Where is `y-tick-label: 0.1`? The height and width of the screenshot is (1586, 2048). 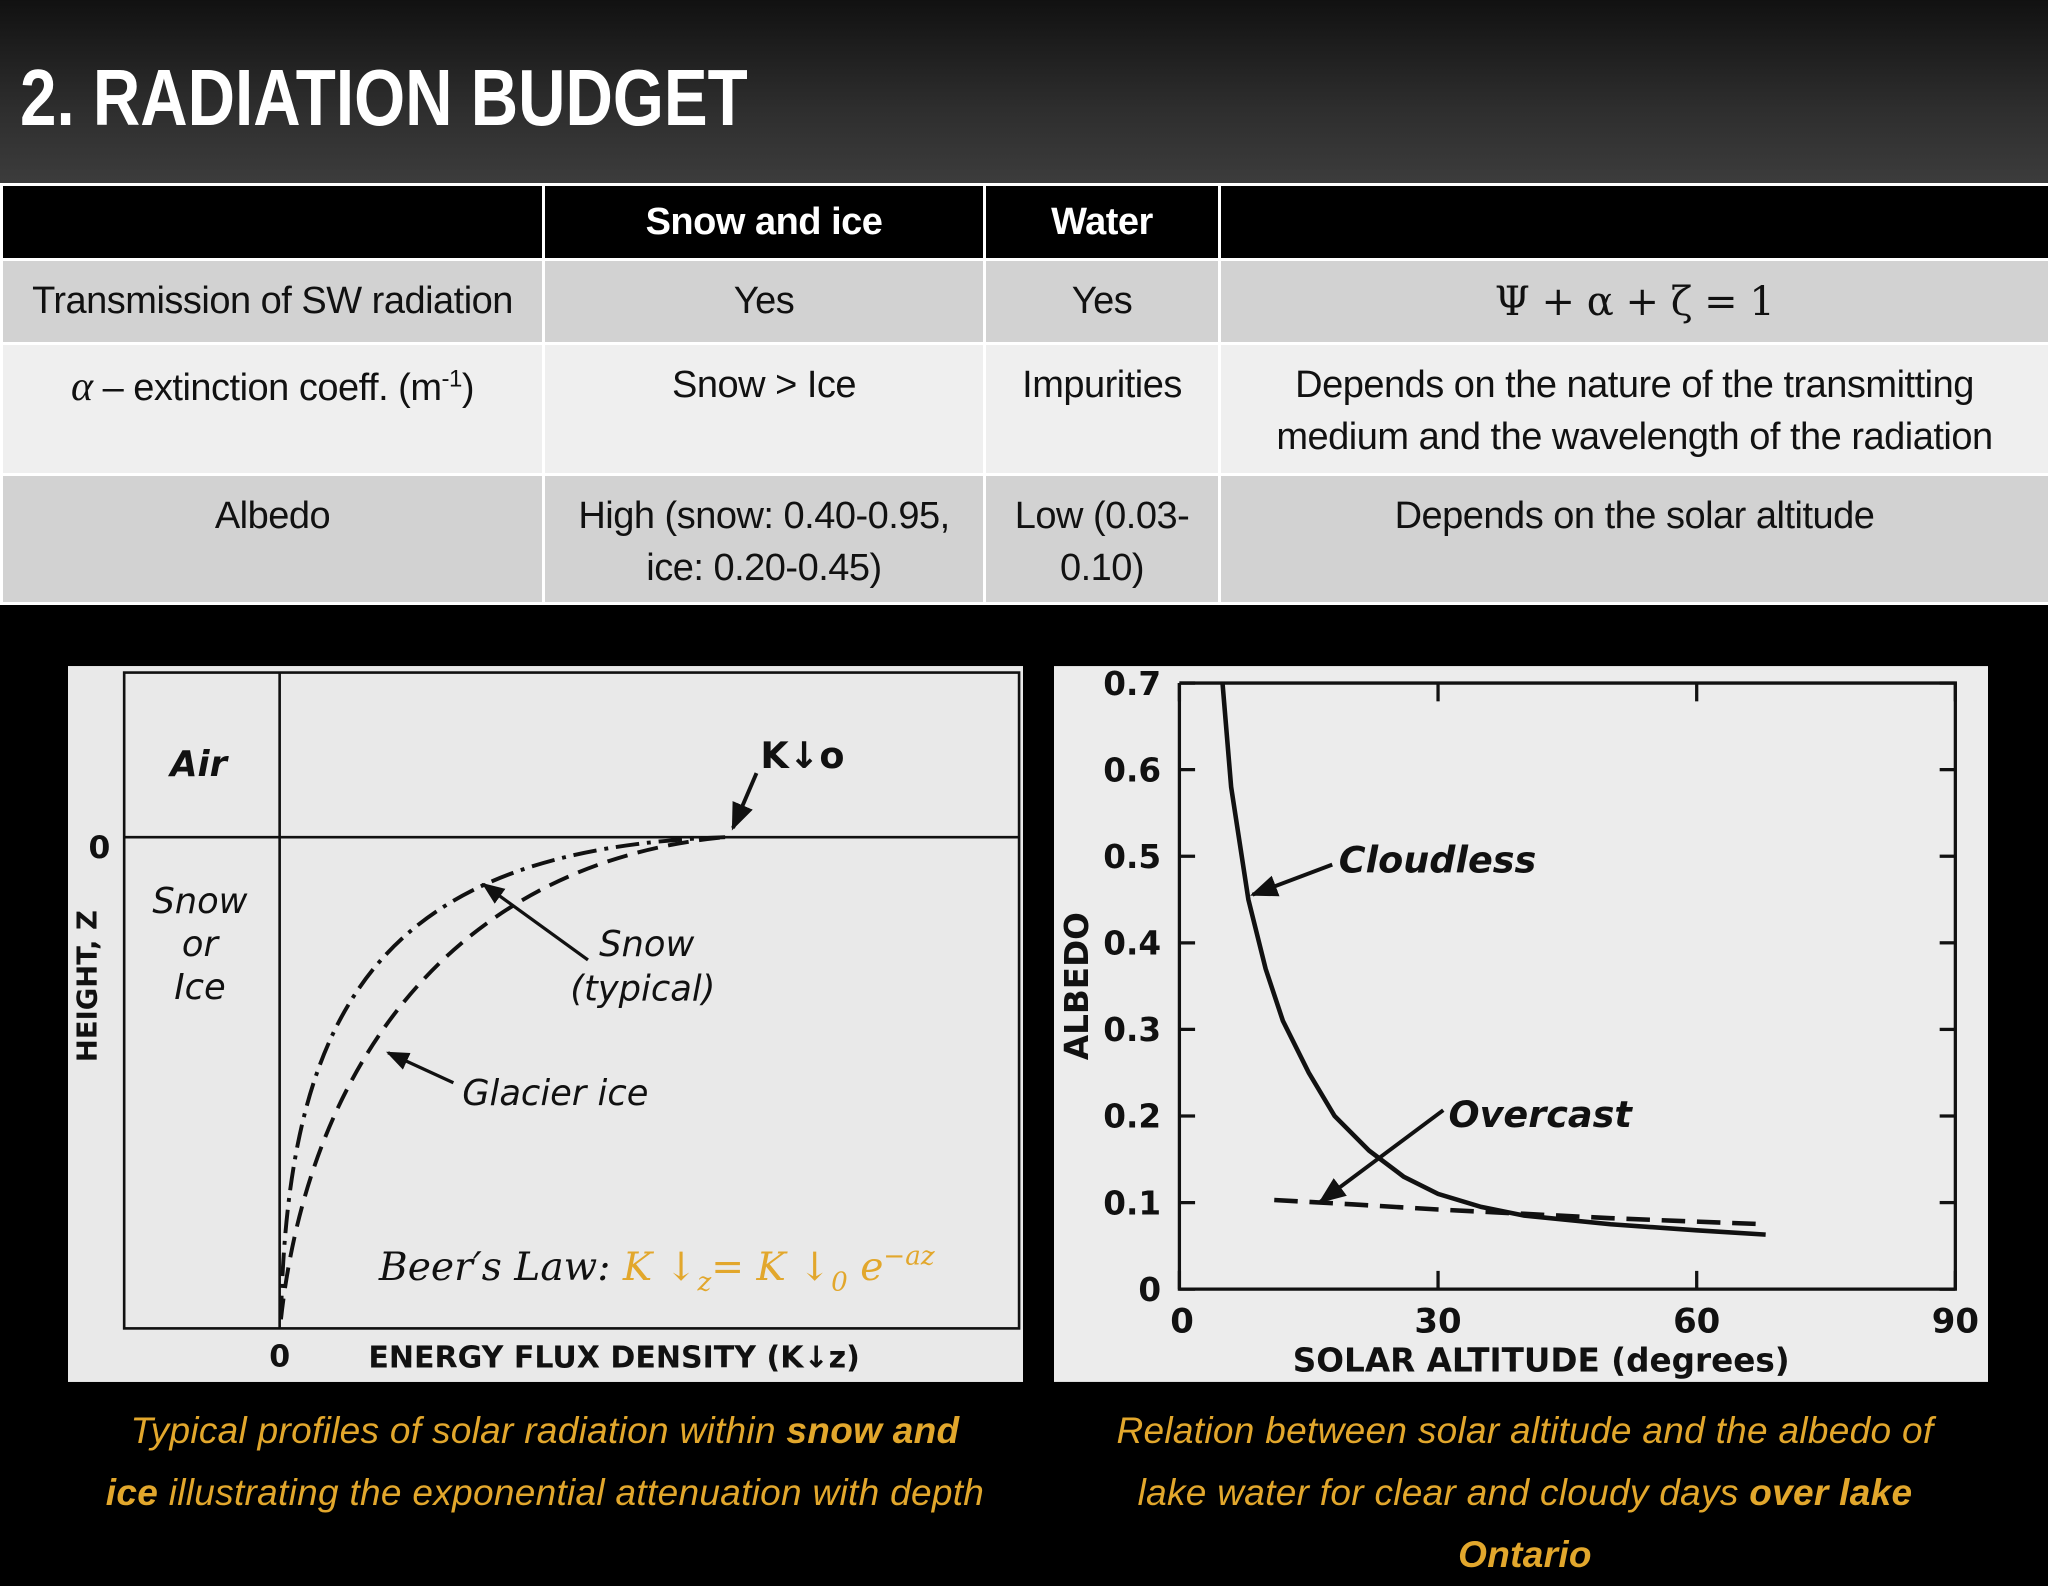 y-tick-label: 0.1 is located at coordinates (1132, 1203).